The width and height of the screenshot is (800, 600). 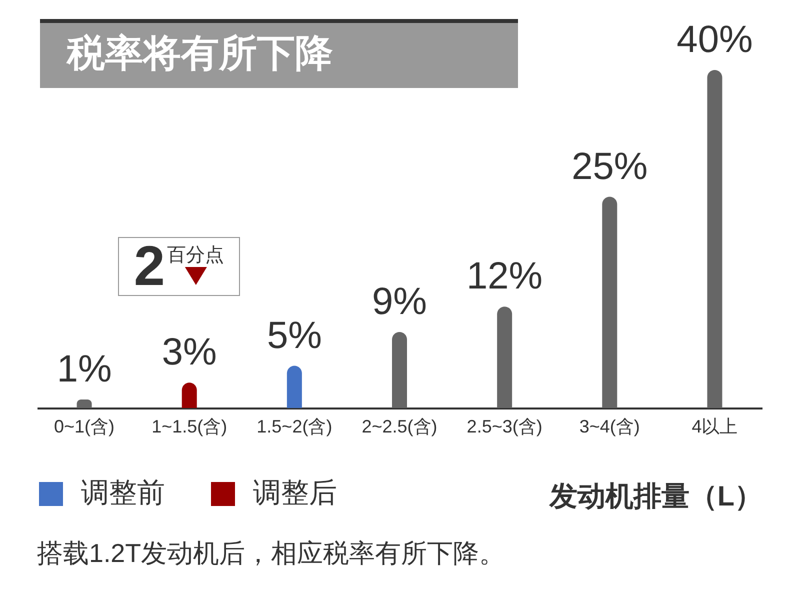 I want to click on data-label: 12%, so click(x=504, y=277).